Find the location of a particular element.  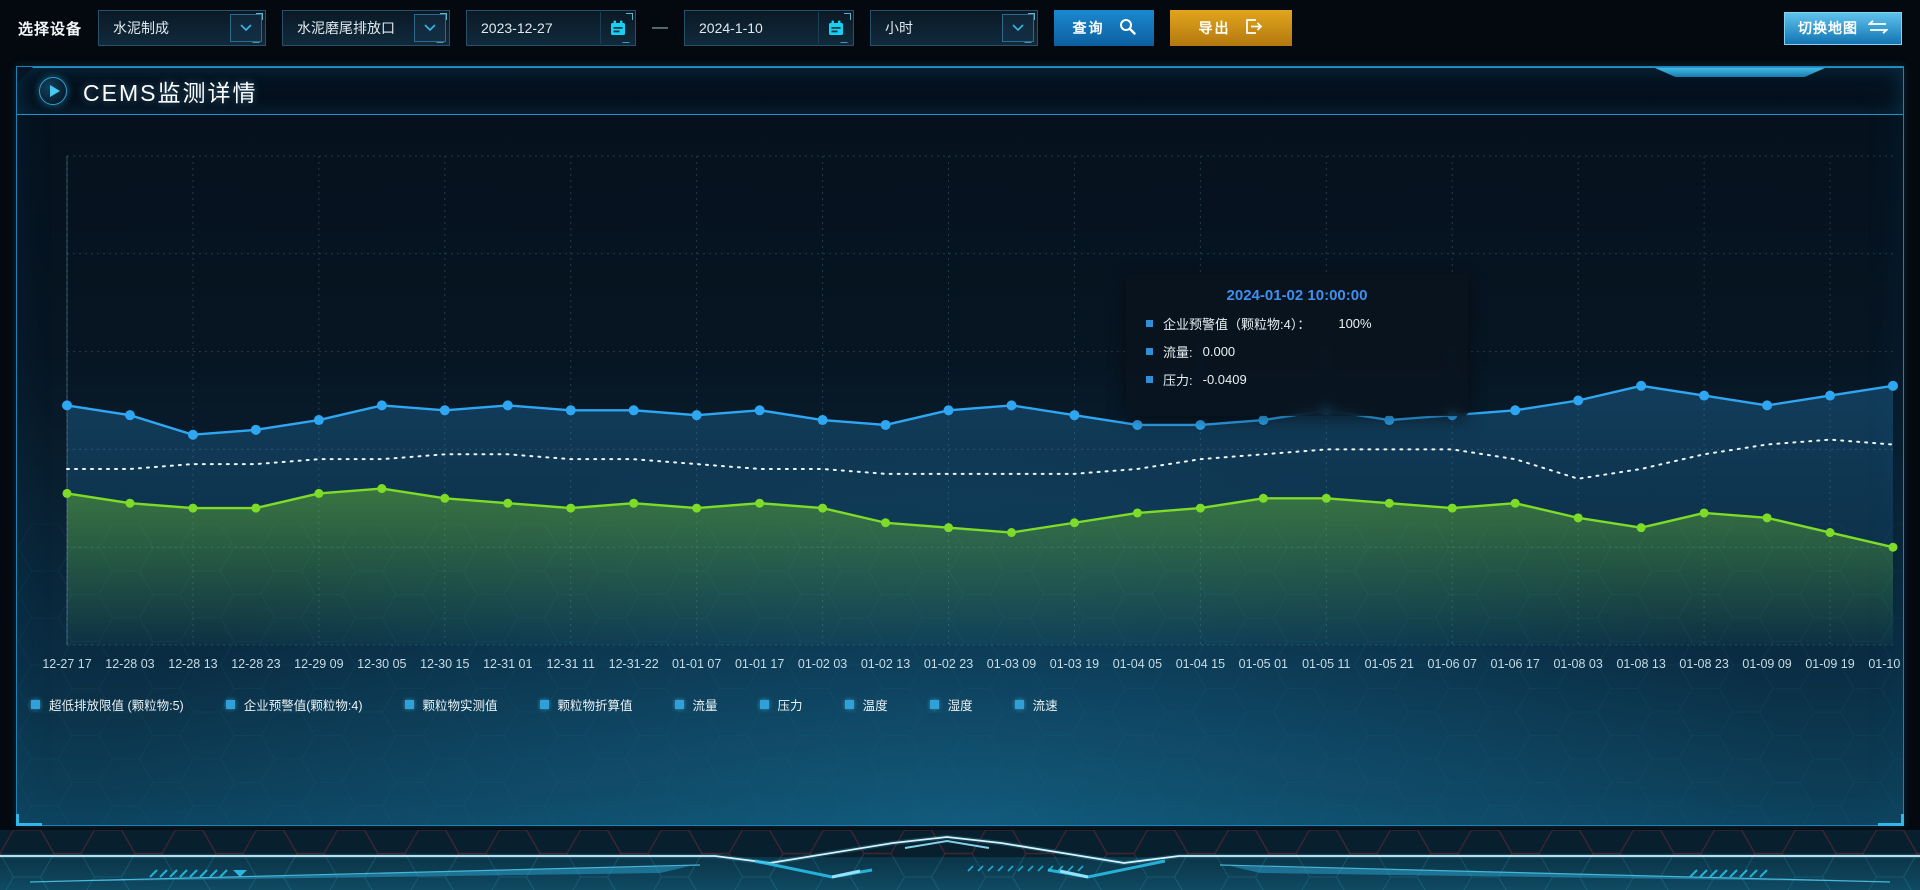

start-date-input: 2023-12-27 is located at coordinates (551, 28).